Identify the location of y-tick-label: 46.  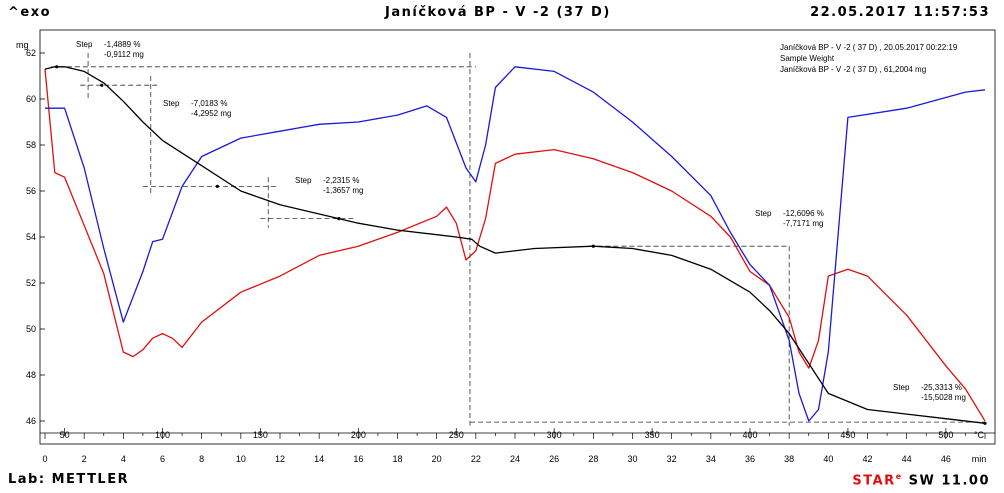
(31, 421).